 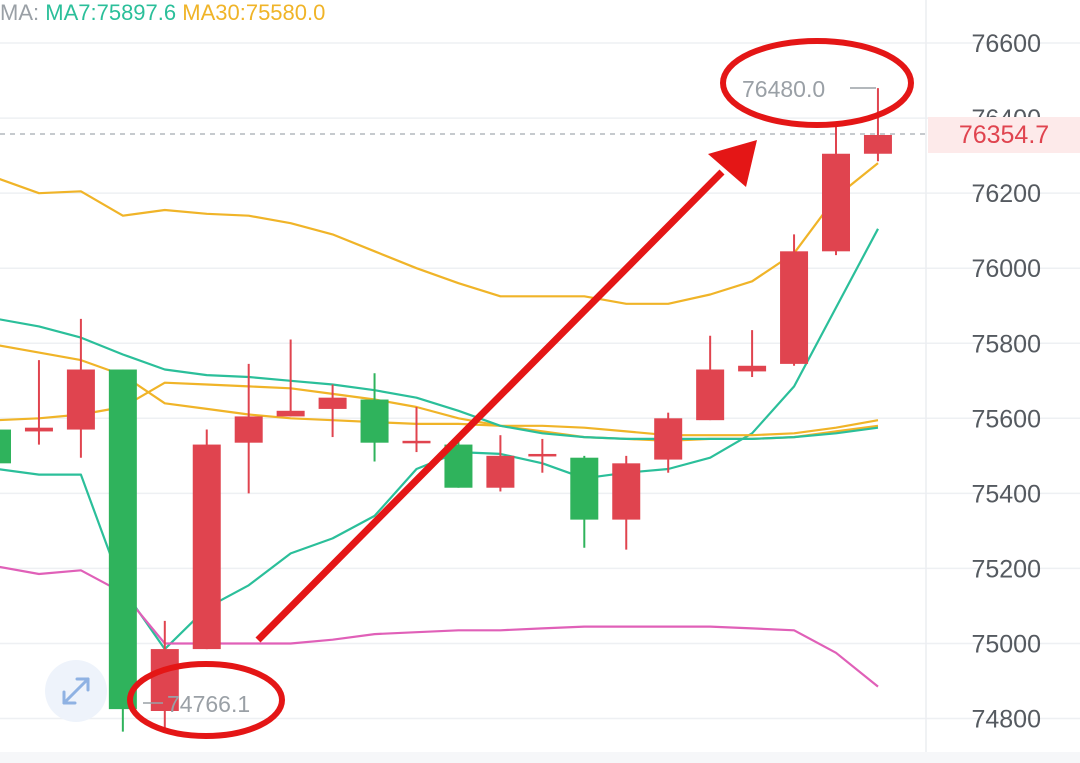 I want to click on y-tick-label: 75800, so click(x=1006, y=344).